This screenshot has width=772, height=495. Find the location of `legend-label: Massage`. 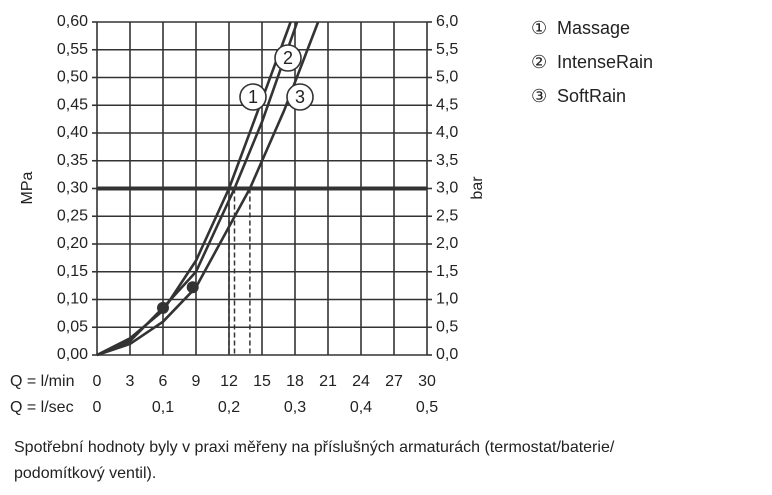

legend-label: Massage is located at coordinates (593, 28).